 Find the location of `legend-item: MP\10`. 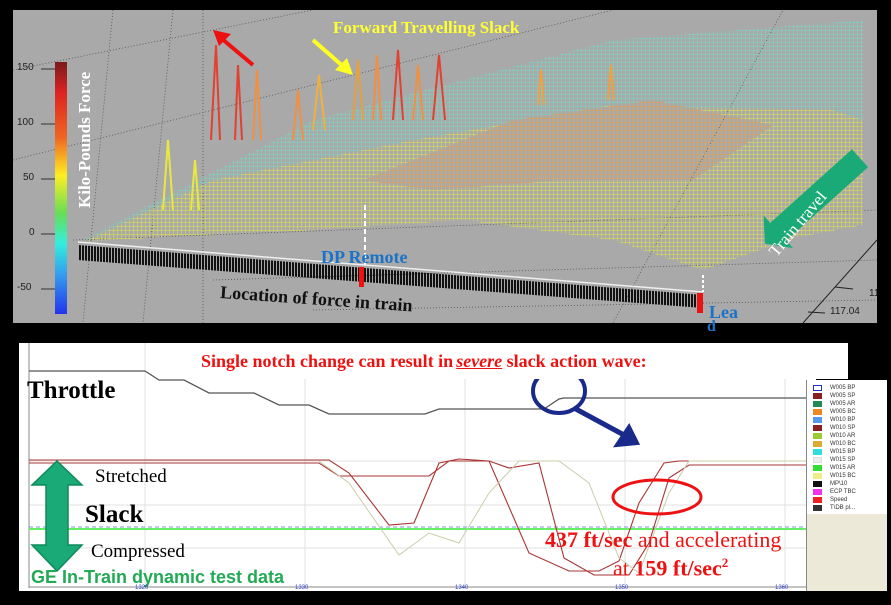

legend-item: MP\10 is located at coordinates (847, 484).